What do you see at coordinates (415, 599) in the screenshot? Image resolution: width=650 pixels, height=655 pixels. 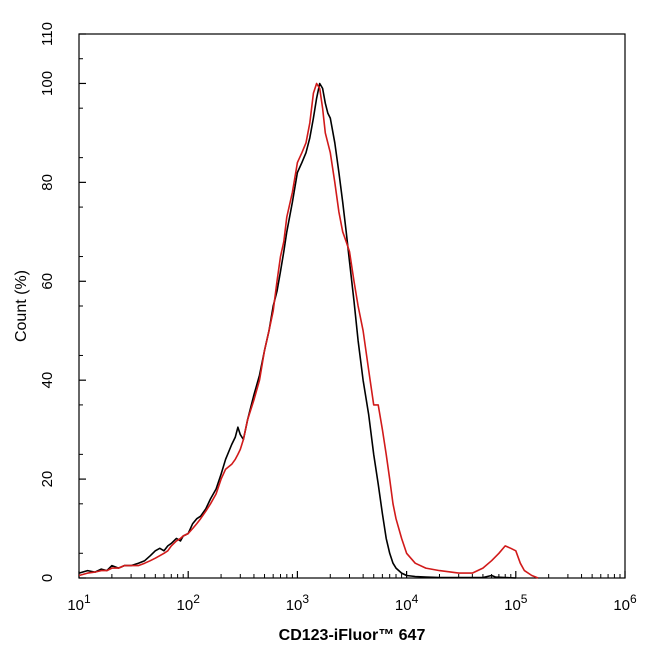 I see `x-tick-exponent: 4` at bounding box center [415, 599].